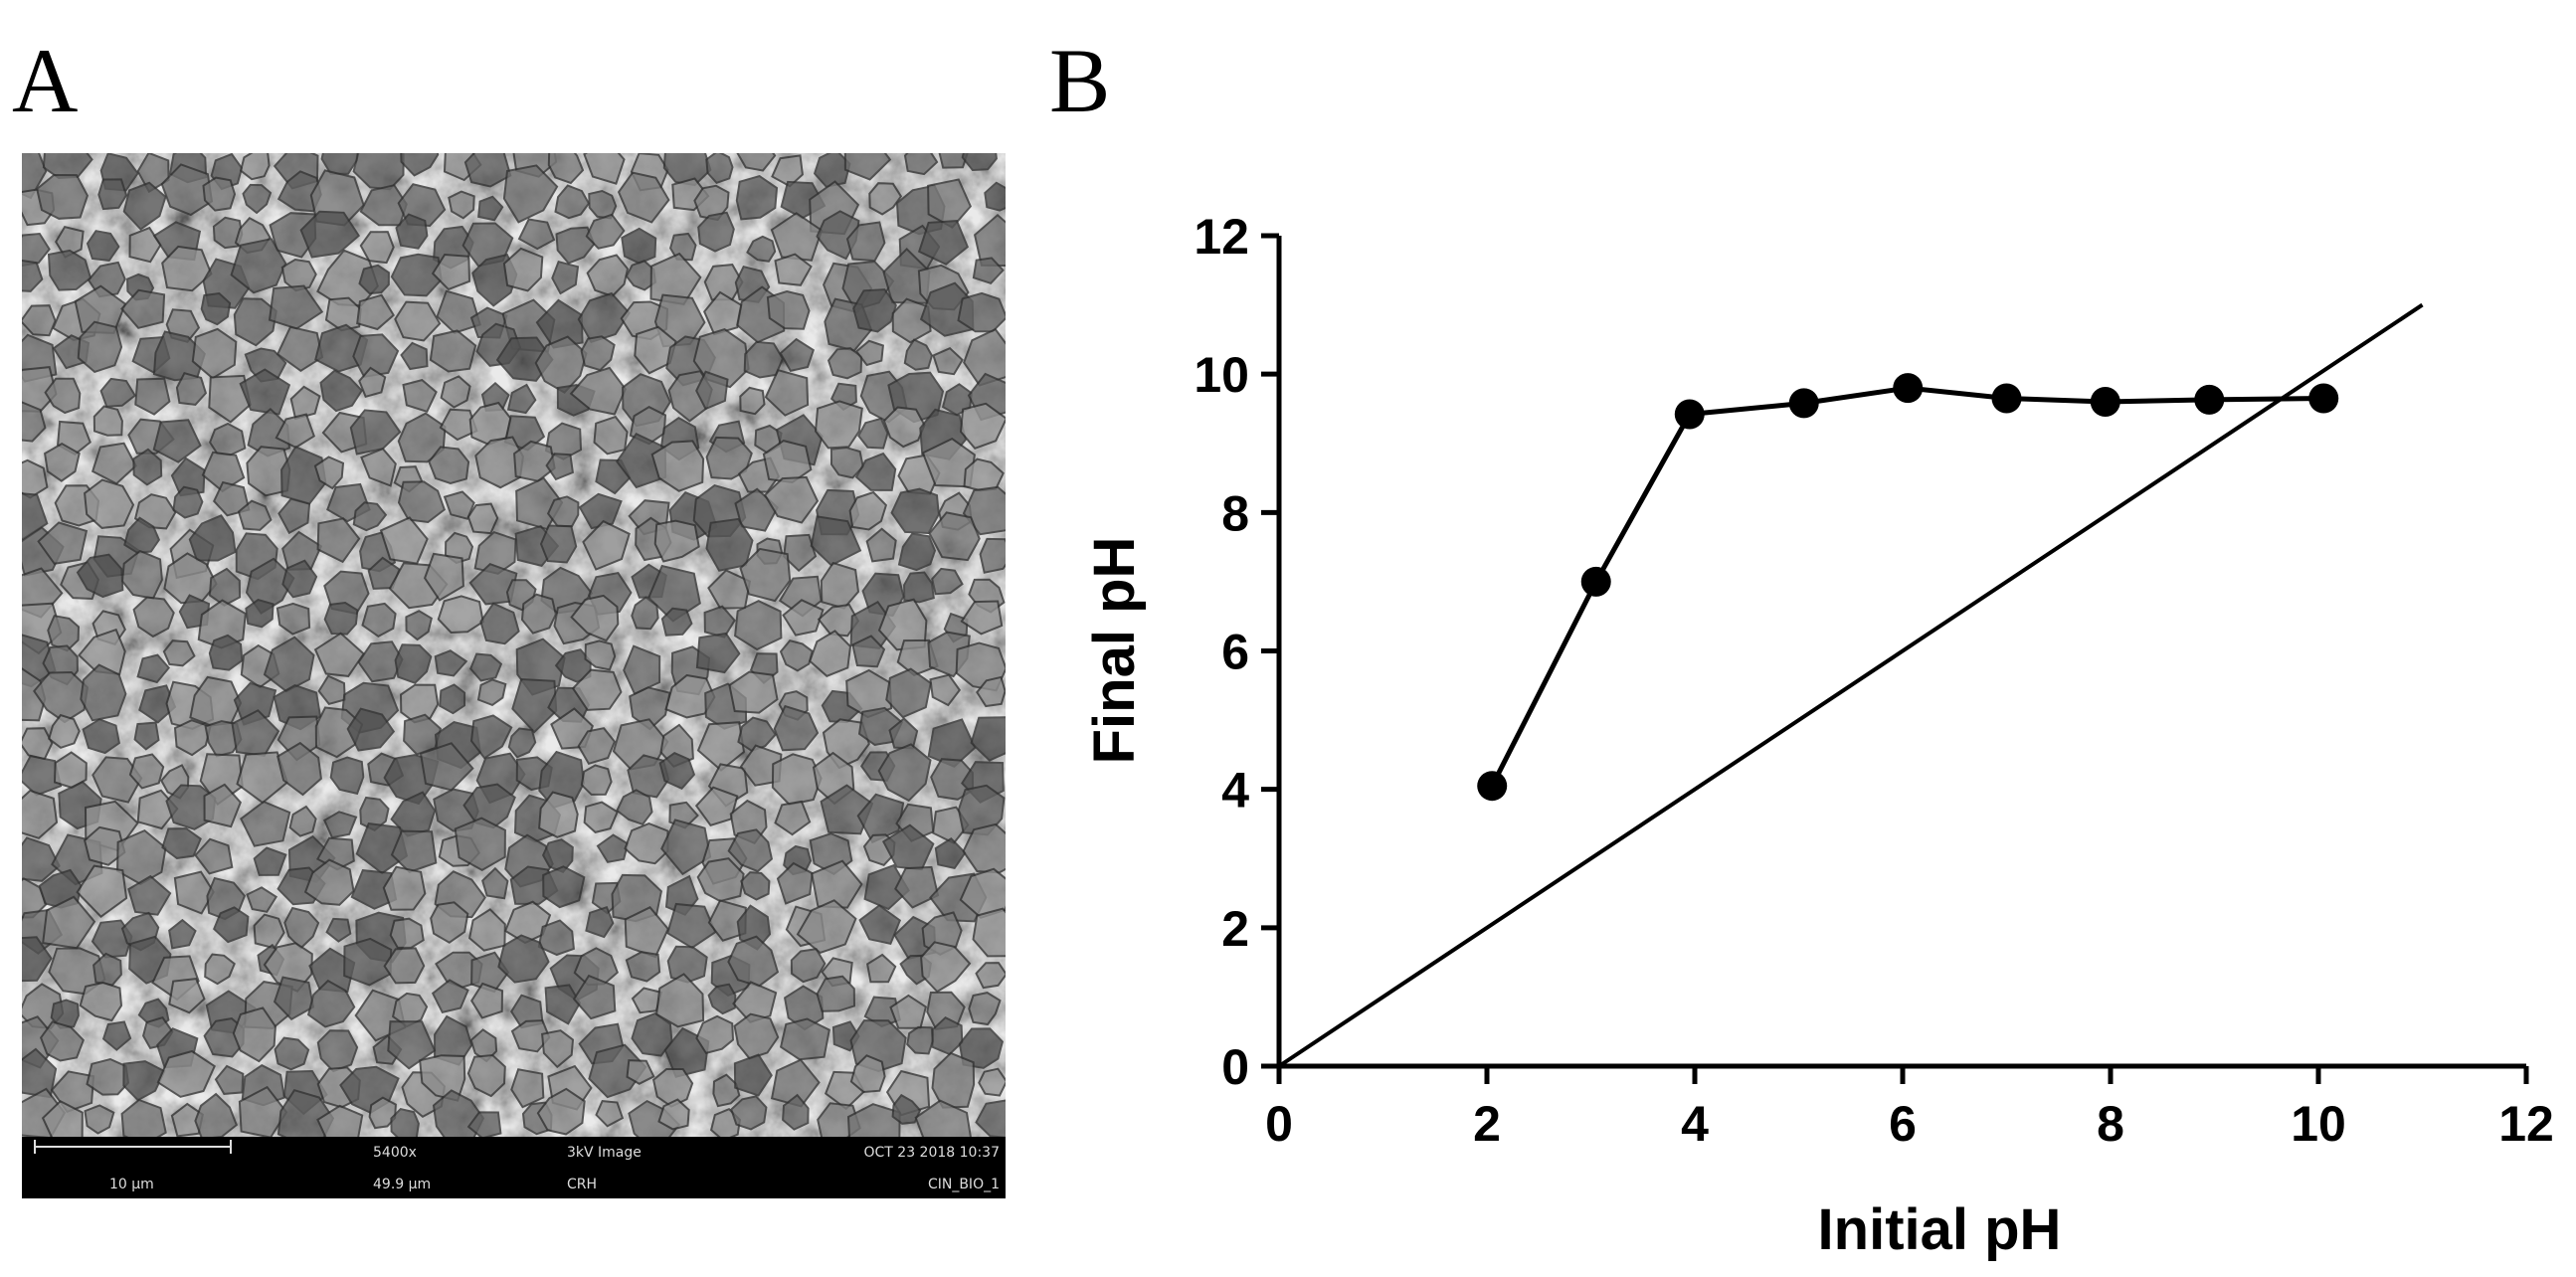  What do you see at coordinates (1235, 652) in the screenshot?
I see `y-tick-label: 6` at bounding box center [1235, 652].